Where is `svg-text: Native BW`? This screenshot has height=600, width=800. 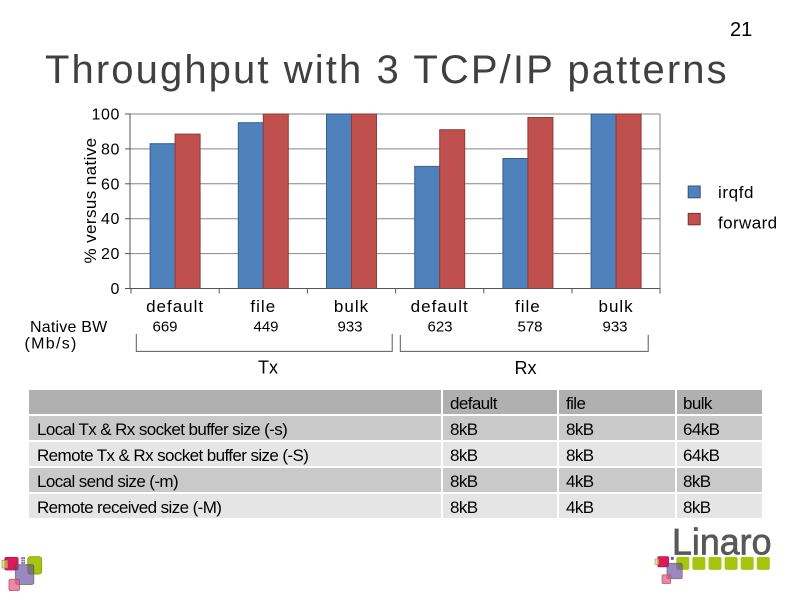
svg-text: Native BW is located at coordinates (69, 327).